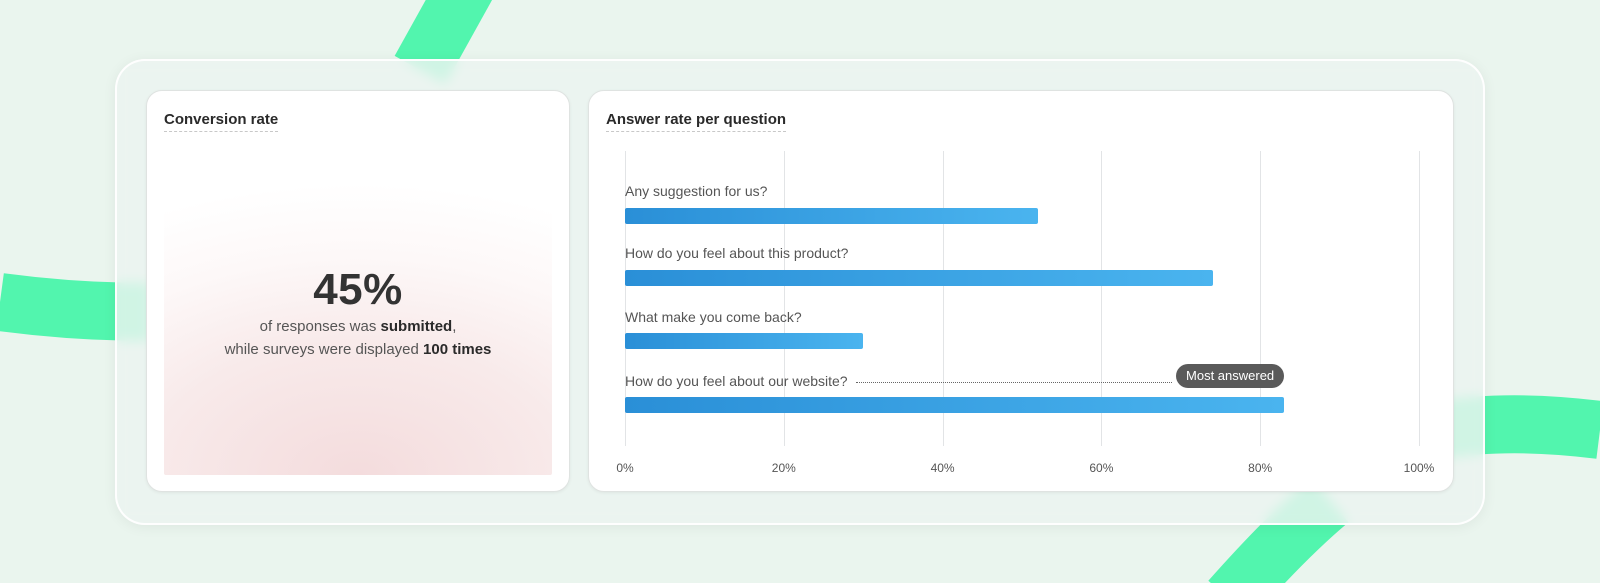 The height and width of the screenshot is (583, 1600). Describe the element at coordinates (713, 317) in the screenshot. I see `question-label: What make you come back?` at that location.